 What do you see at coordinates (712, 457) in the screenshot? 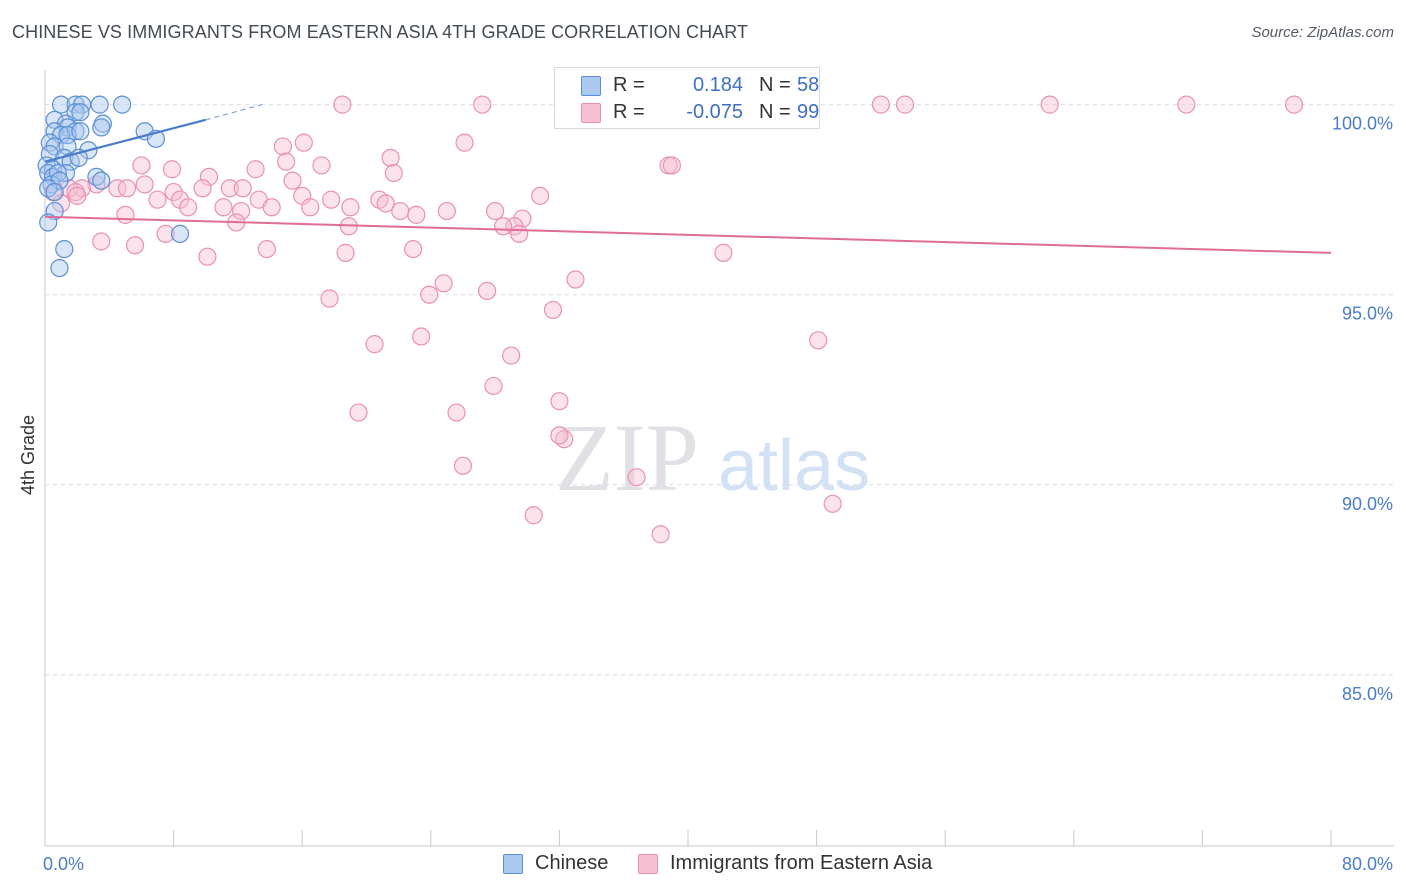
I see `watermark: ZIP atlas` at bounding box center [712, 457].